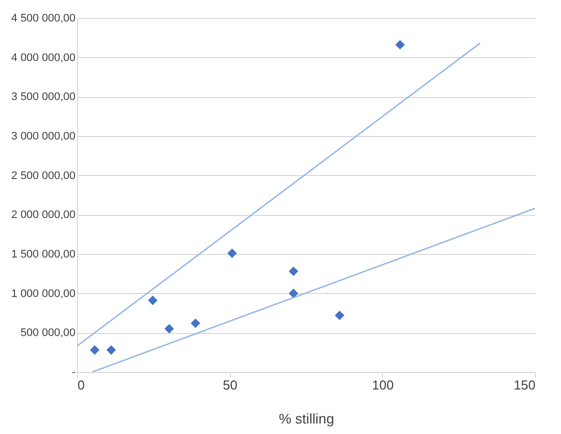 The width and height of the screenshot is (561, 434). I want to click on y-tick-label: -, so click(74, 372).